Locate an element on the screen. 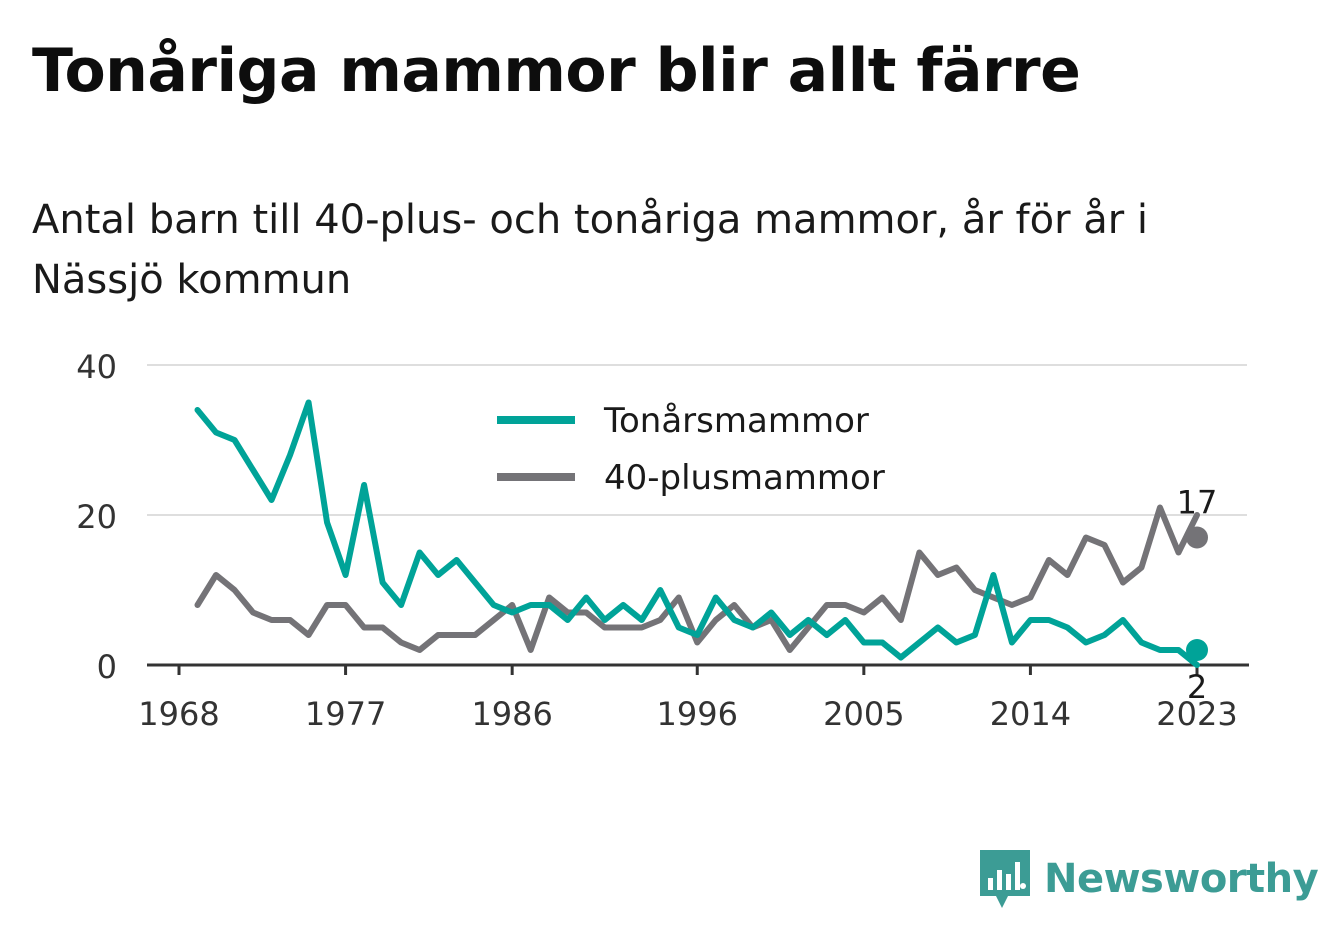 Image resolution: width=1322 pixels, height=939 pixels. legend-label: Tonårsmammor is located at coordinates (736, 421).